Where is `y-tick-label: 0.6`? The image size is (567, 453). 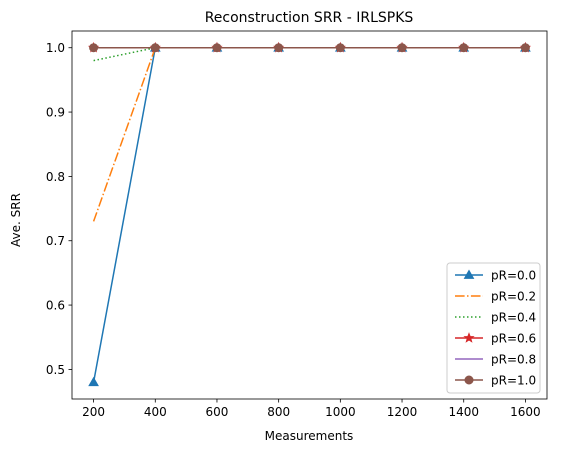
y-tick-label: 0.6 is located at coordinates (55, 306).